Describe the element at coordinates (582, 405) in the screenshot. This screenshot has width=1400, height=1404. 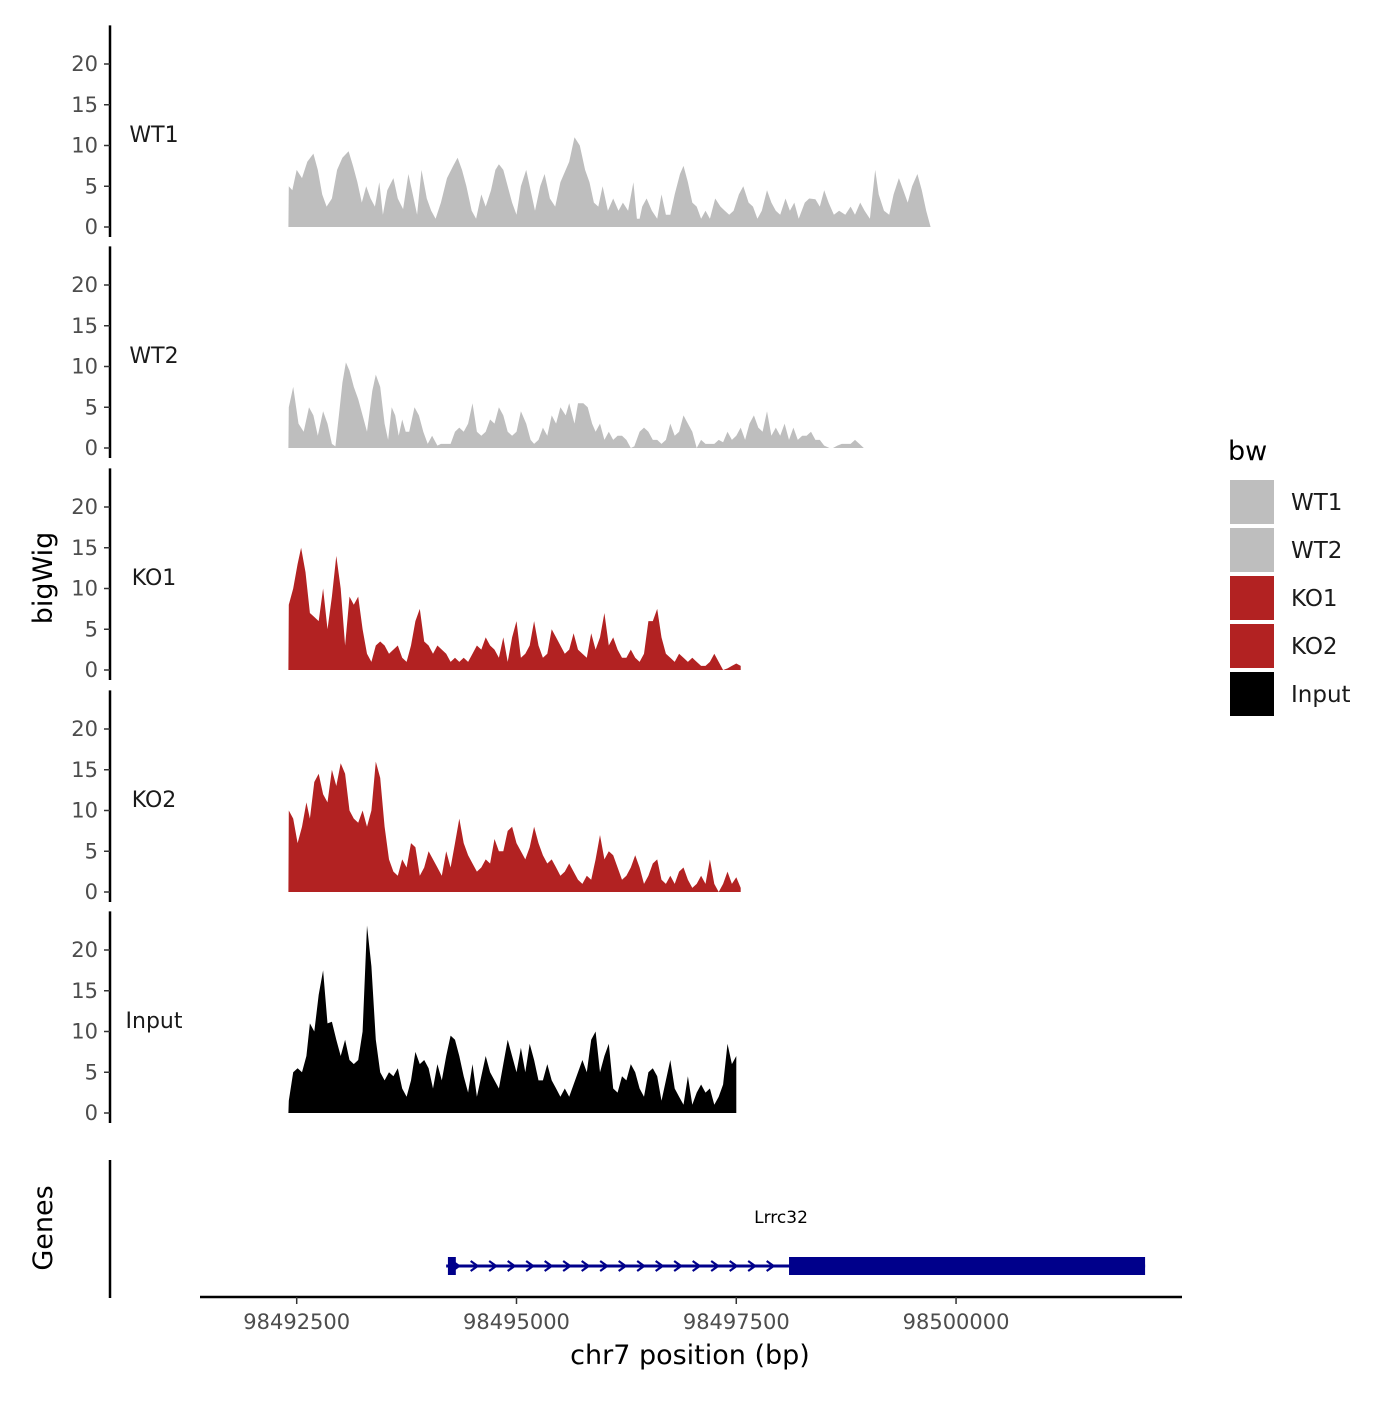
I see `series-area-wt2` at that location.